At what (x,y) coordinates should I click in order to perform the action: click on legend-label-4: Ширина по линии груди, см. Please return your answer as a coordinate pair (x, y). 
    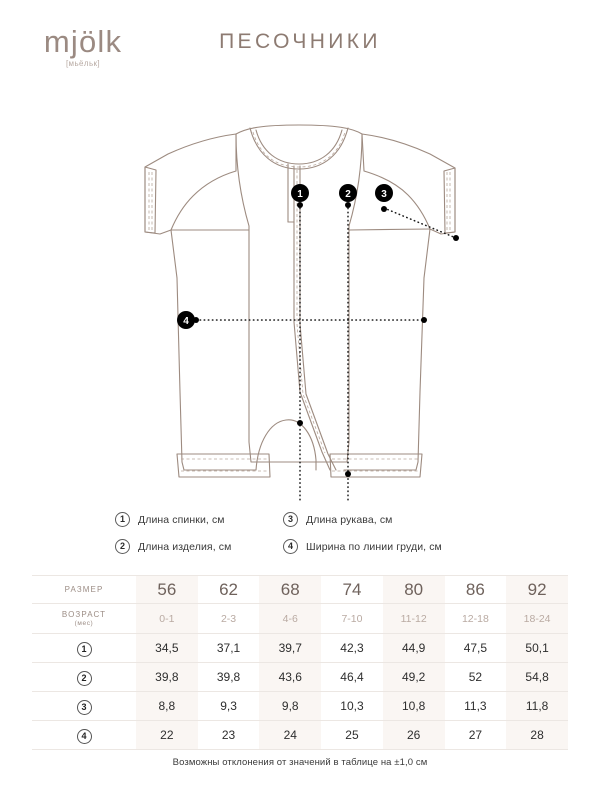
    Looking at the image, I should click on (374, 546).